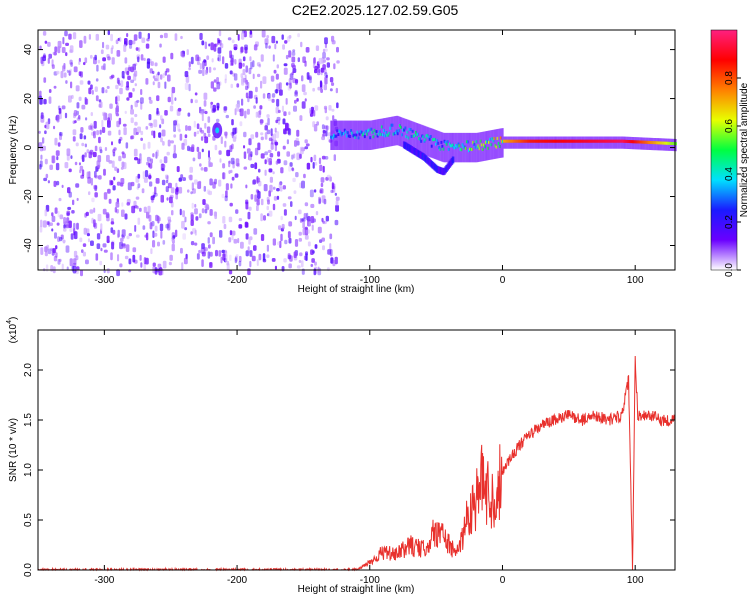 This screenshot has width=750, height=600. Describe the element at coordinates (9, 322) in the screenshot. I see `snr-y-multiplier-exp: 4` at that location.